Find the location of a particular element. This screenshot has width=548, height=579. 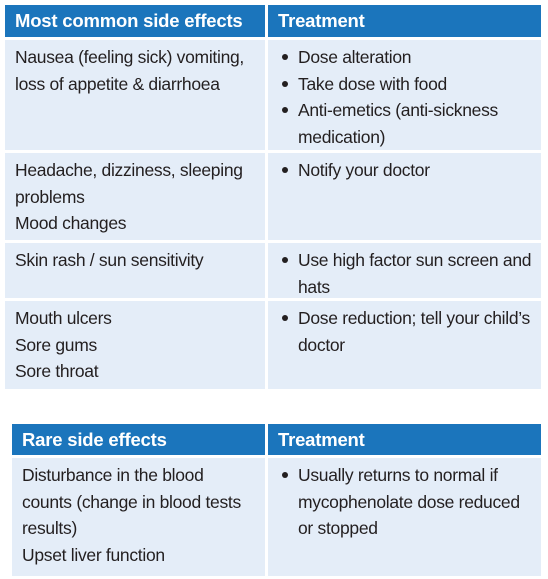

effect-text: Mouth ulcers is located at coordinates (63, 318).